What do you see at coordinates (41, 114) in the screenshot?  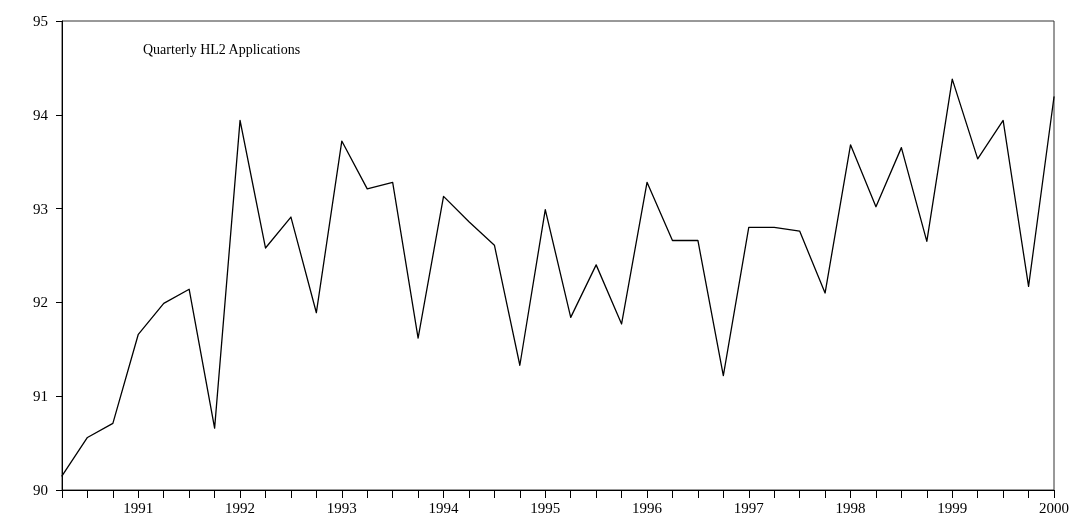 I see `y-tick-label: 94` at bounding box center [41, 114].